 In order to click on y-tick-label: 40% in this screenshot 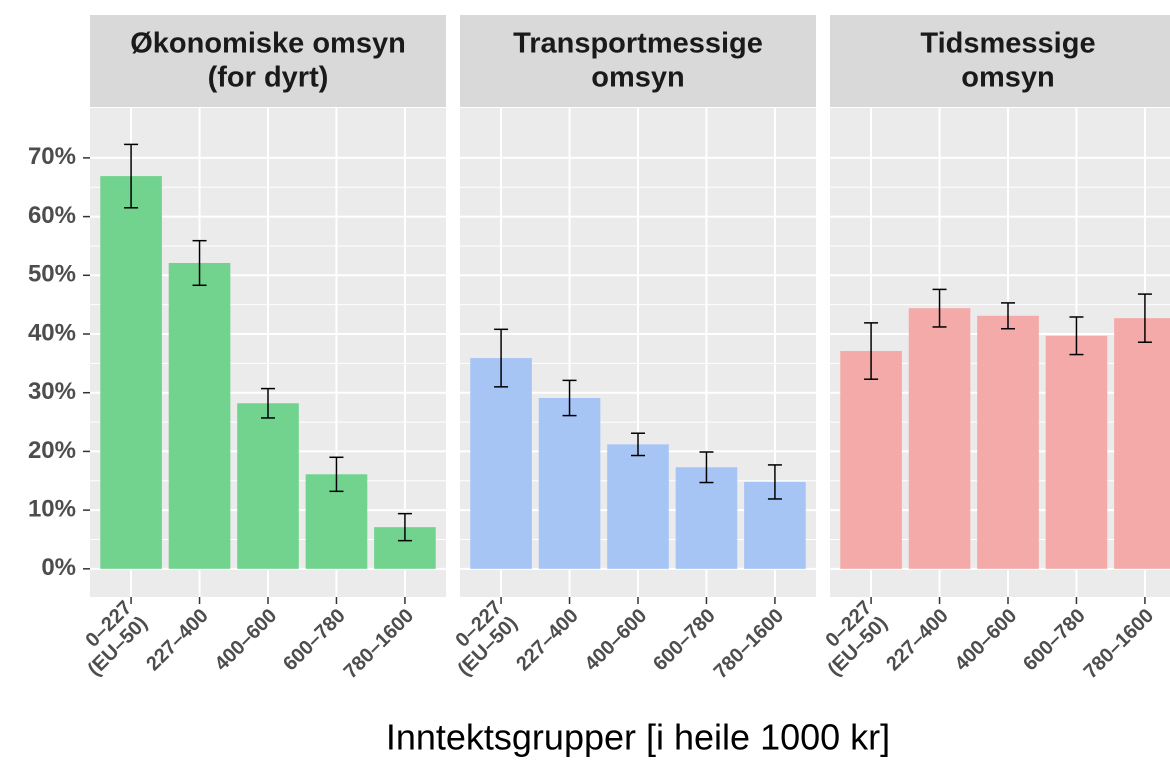, I will do `click(52, 332)`.